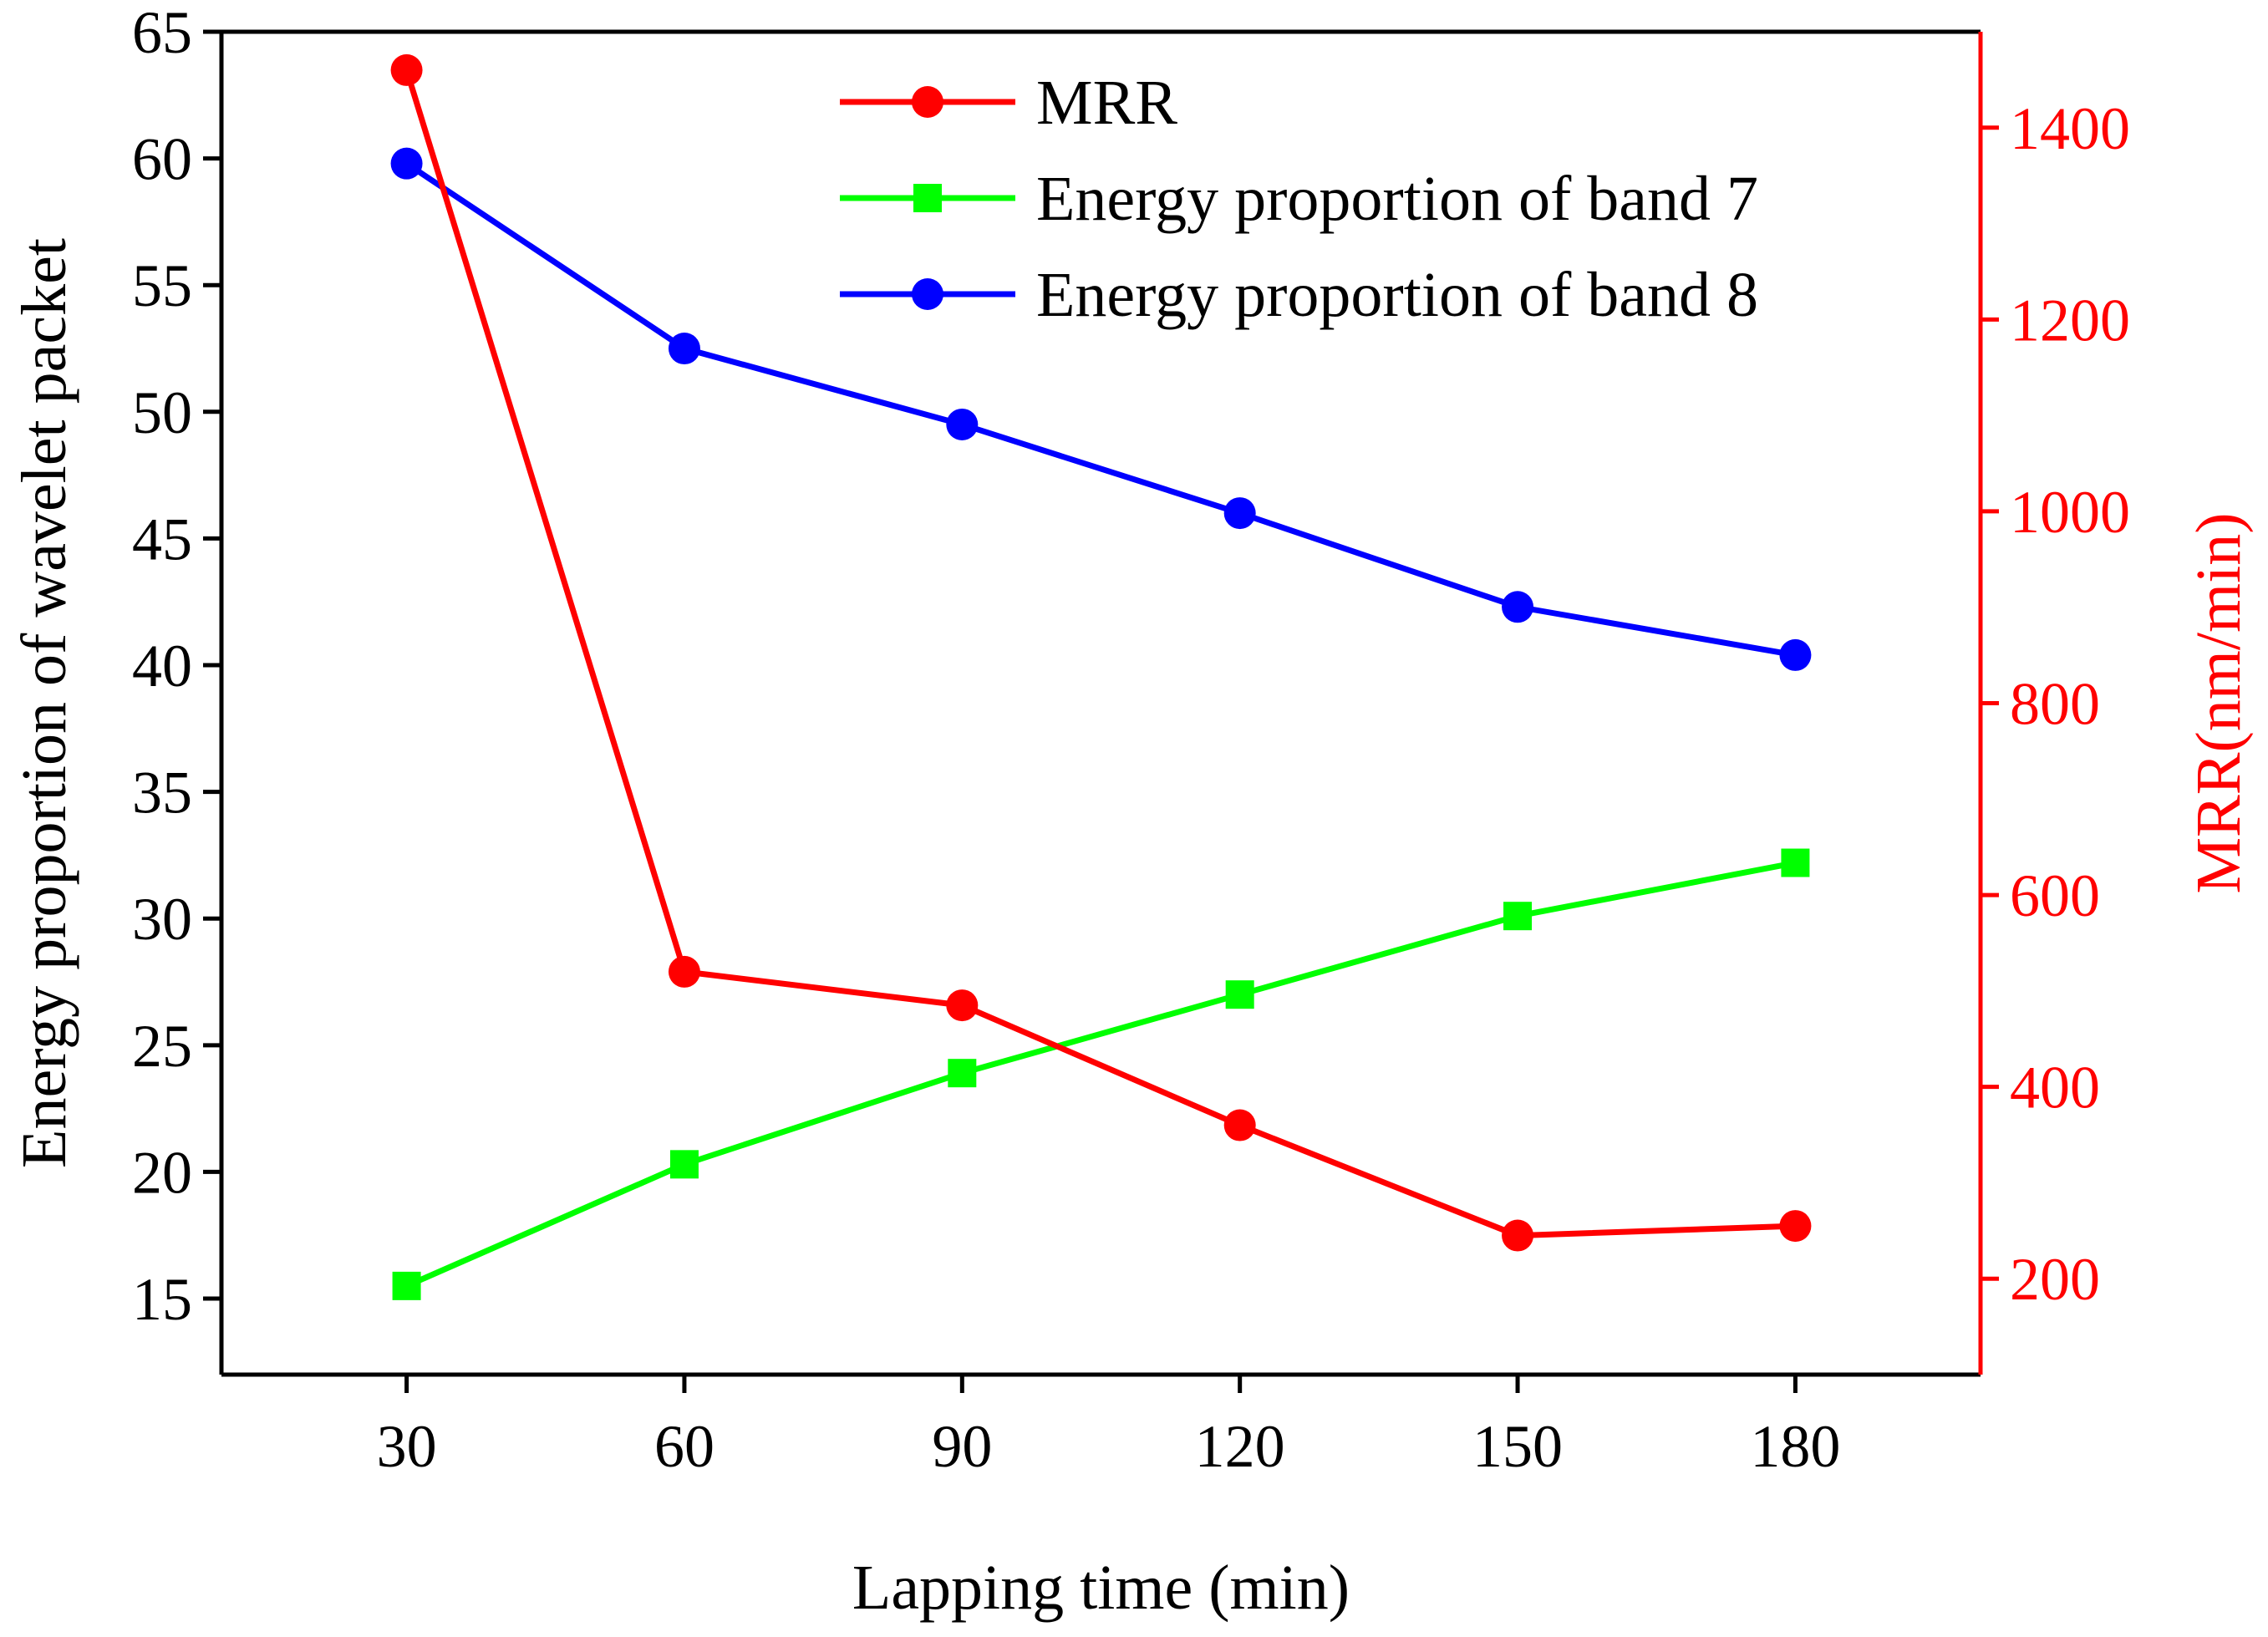 The width and height of the screenshot is (2268, 1637). What do you see at coordinates (927, 102) in the screenshot?
I see `legend-marker-mrr` at bounding box center [927, 102].